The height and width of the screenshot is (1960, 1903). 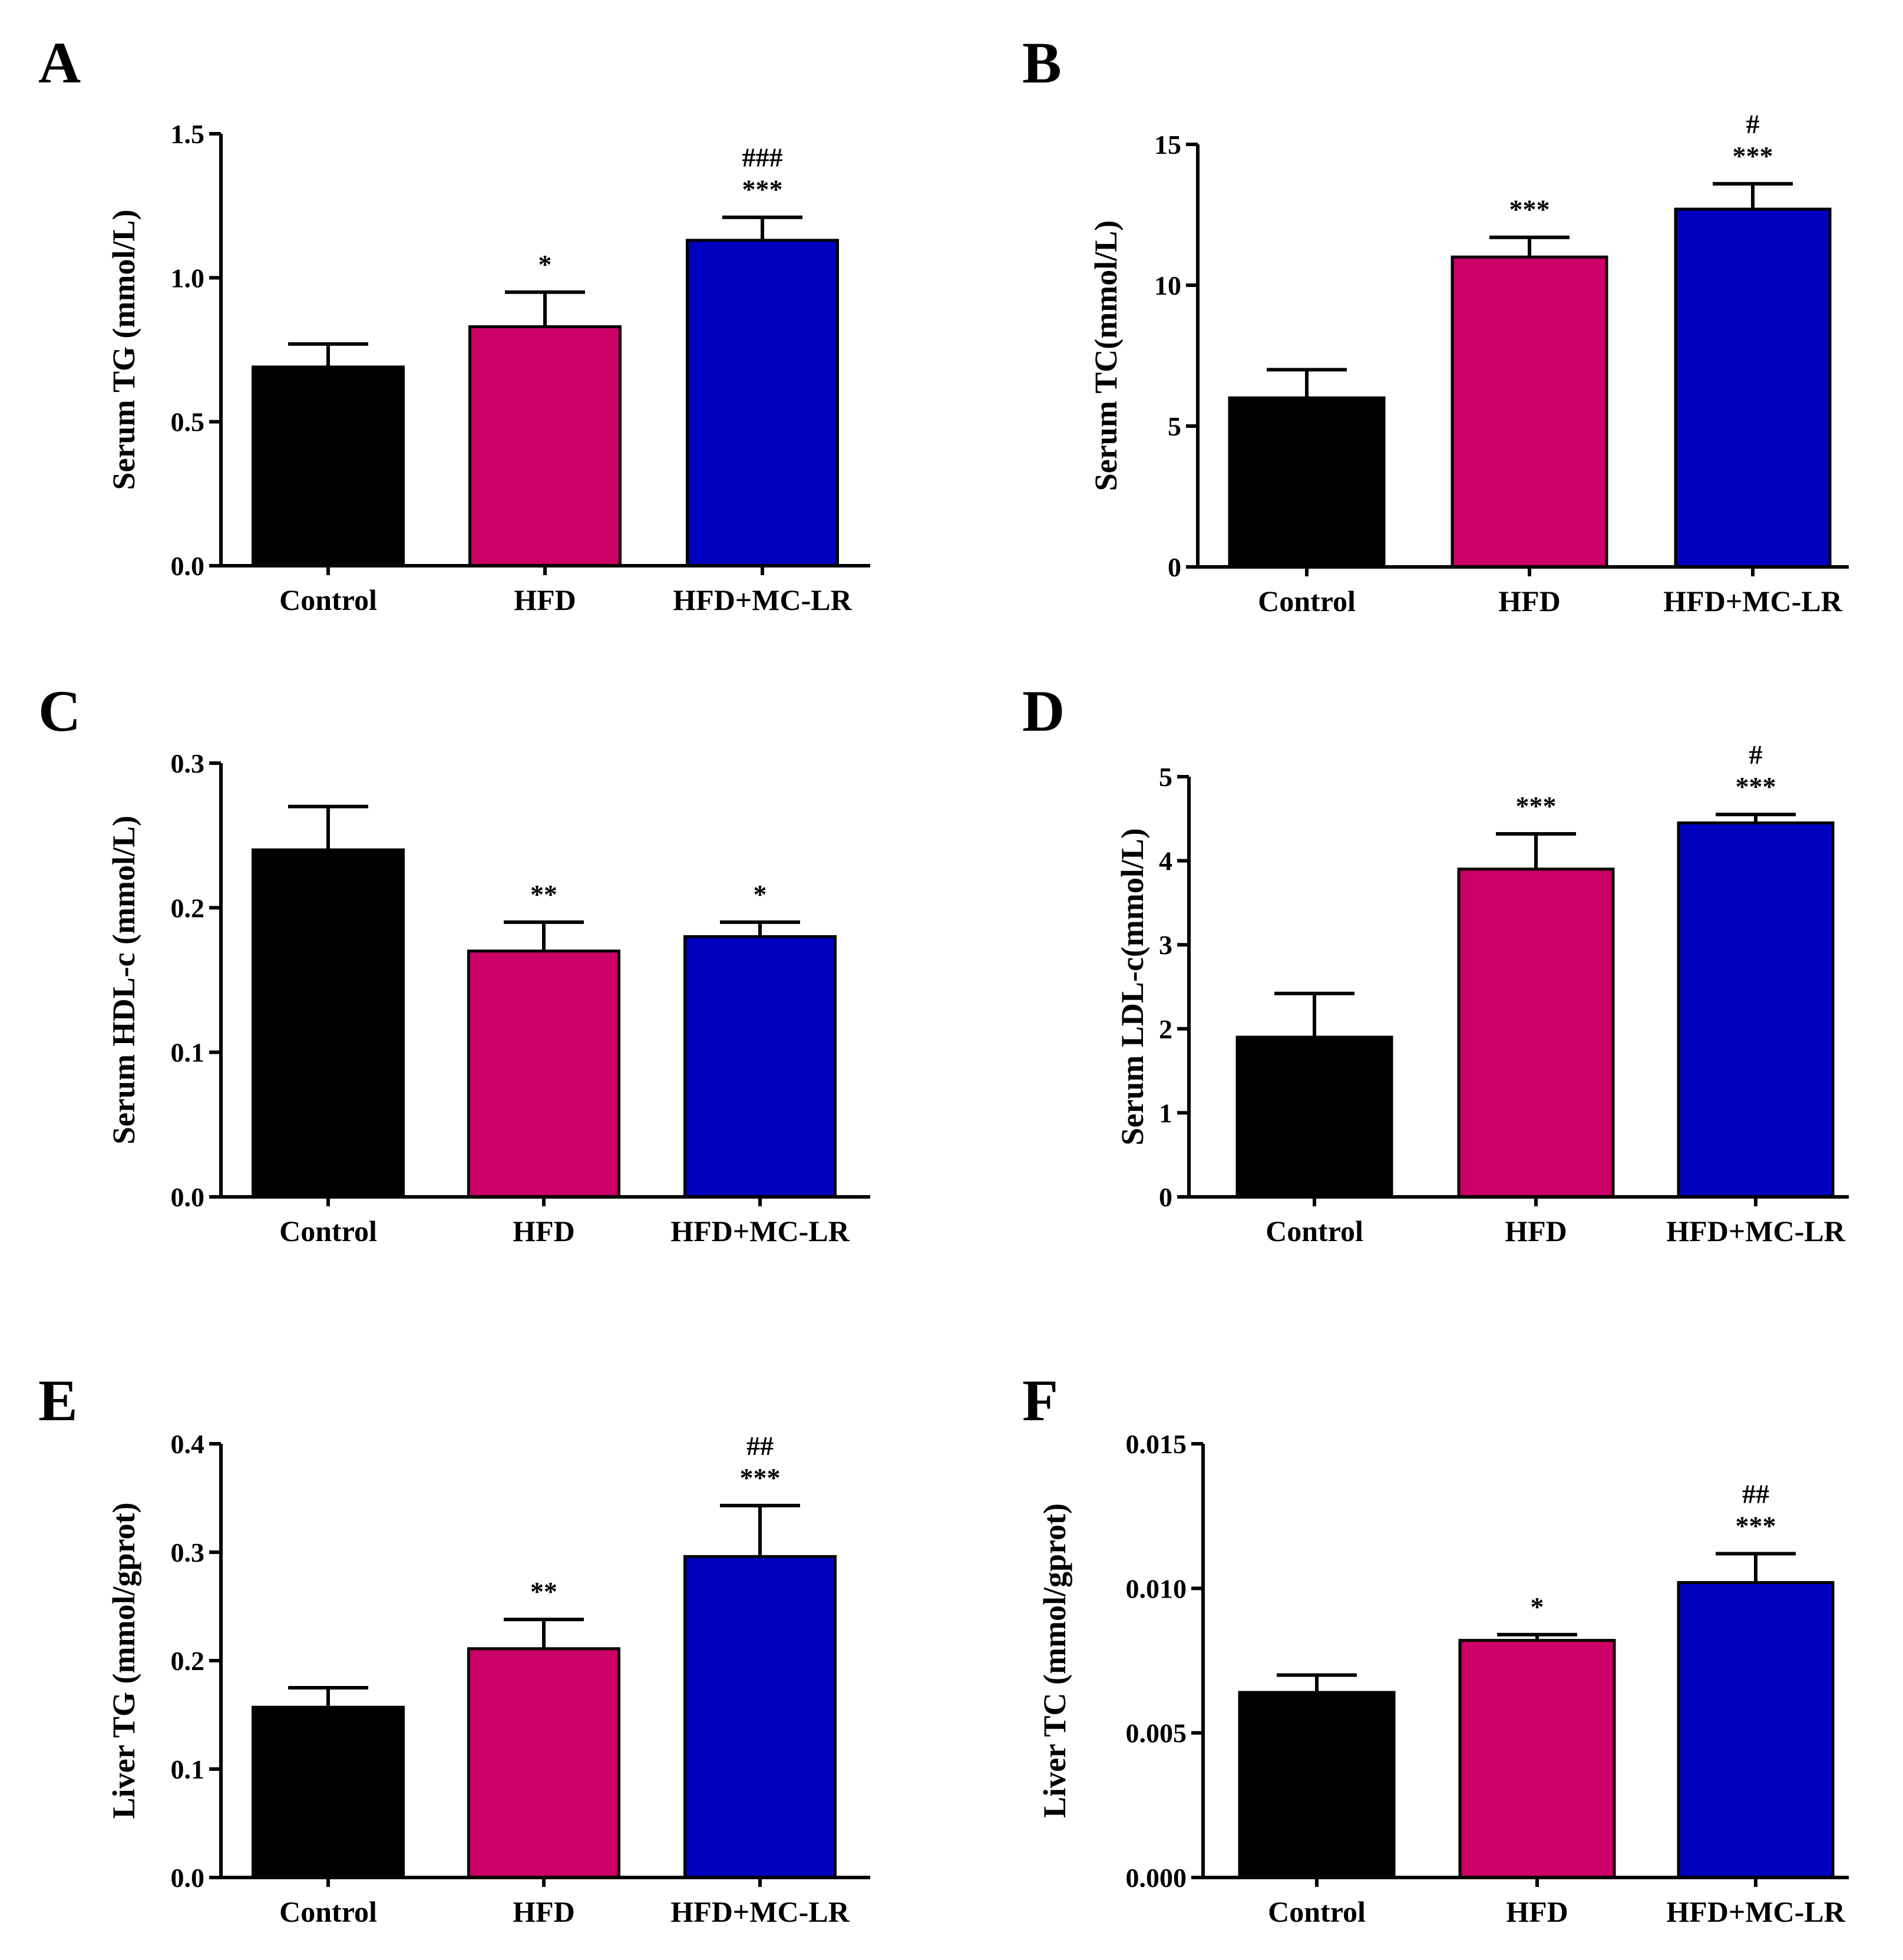 I want to click on significance-d-2: ***, so click(x=1536, y=806).